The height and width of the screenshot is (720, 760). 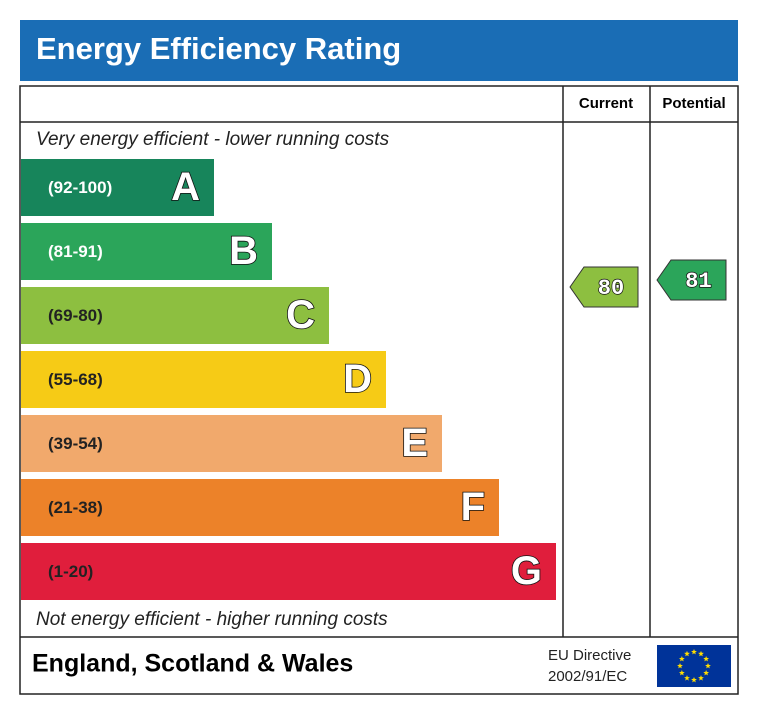 I want to click on title-bar, so click(x=379, y=50).